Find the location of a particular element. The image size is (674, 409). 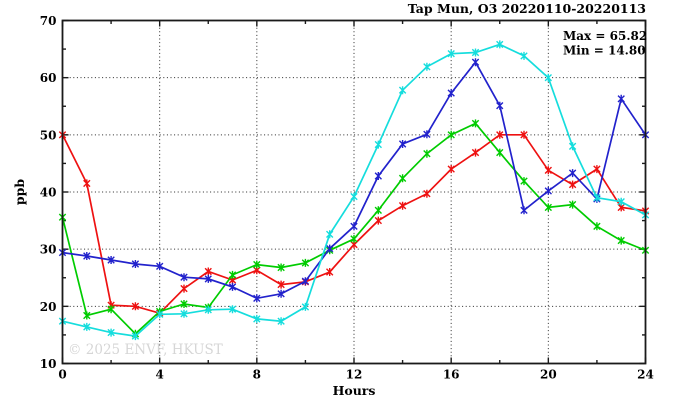

x-tick-label-24: 24 is located at coordinates (645, 375).